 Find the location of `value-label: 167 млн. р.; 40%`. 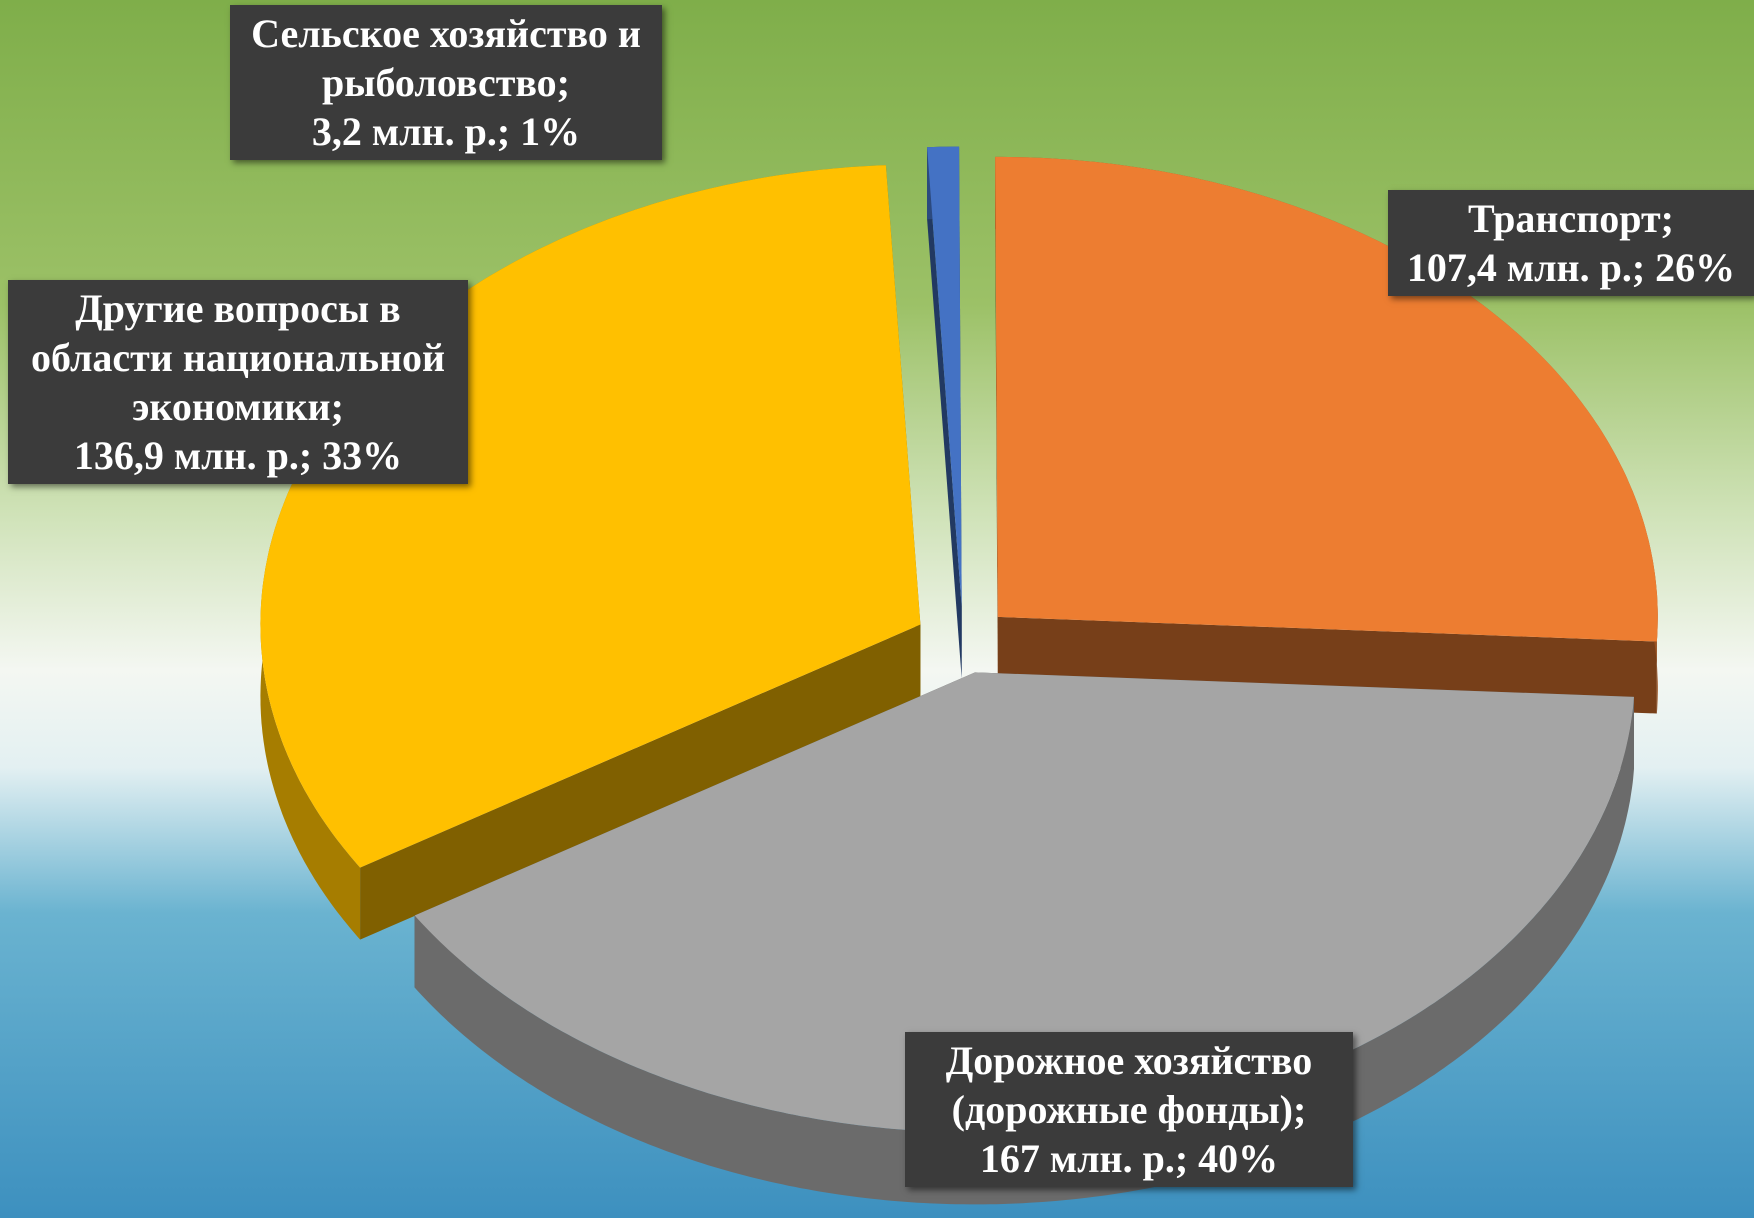

value-label: 167 млн. р.; 40% is located at coordinates (1129, 1158).